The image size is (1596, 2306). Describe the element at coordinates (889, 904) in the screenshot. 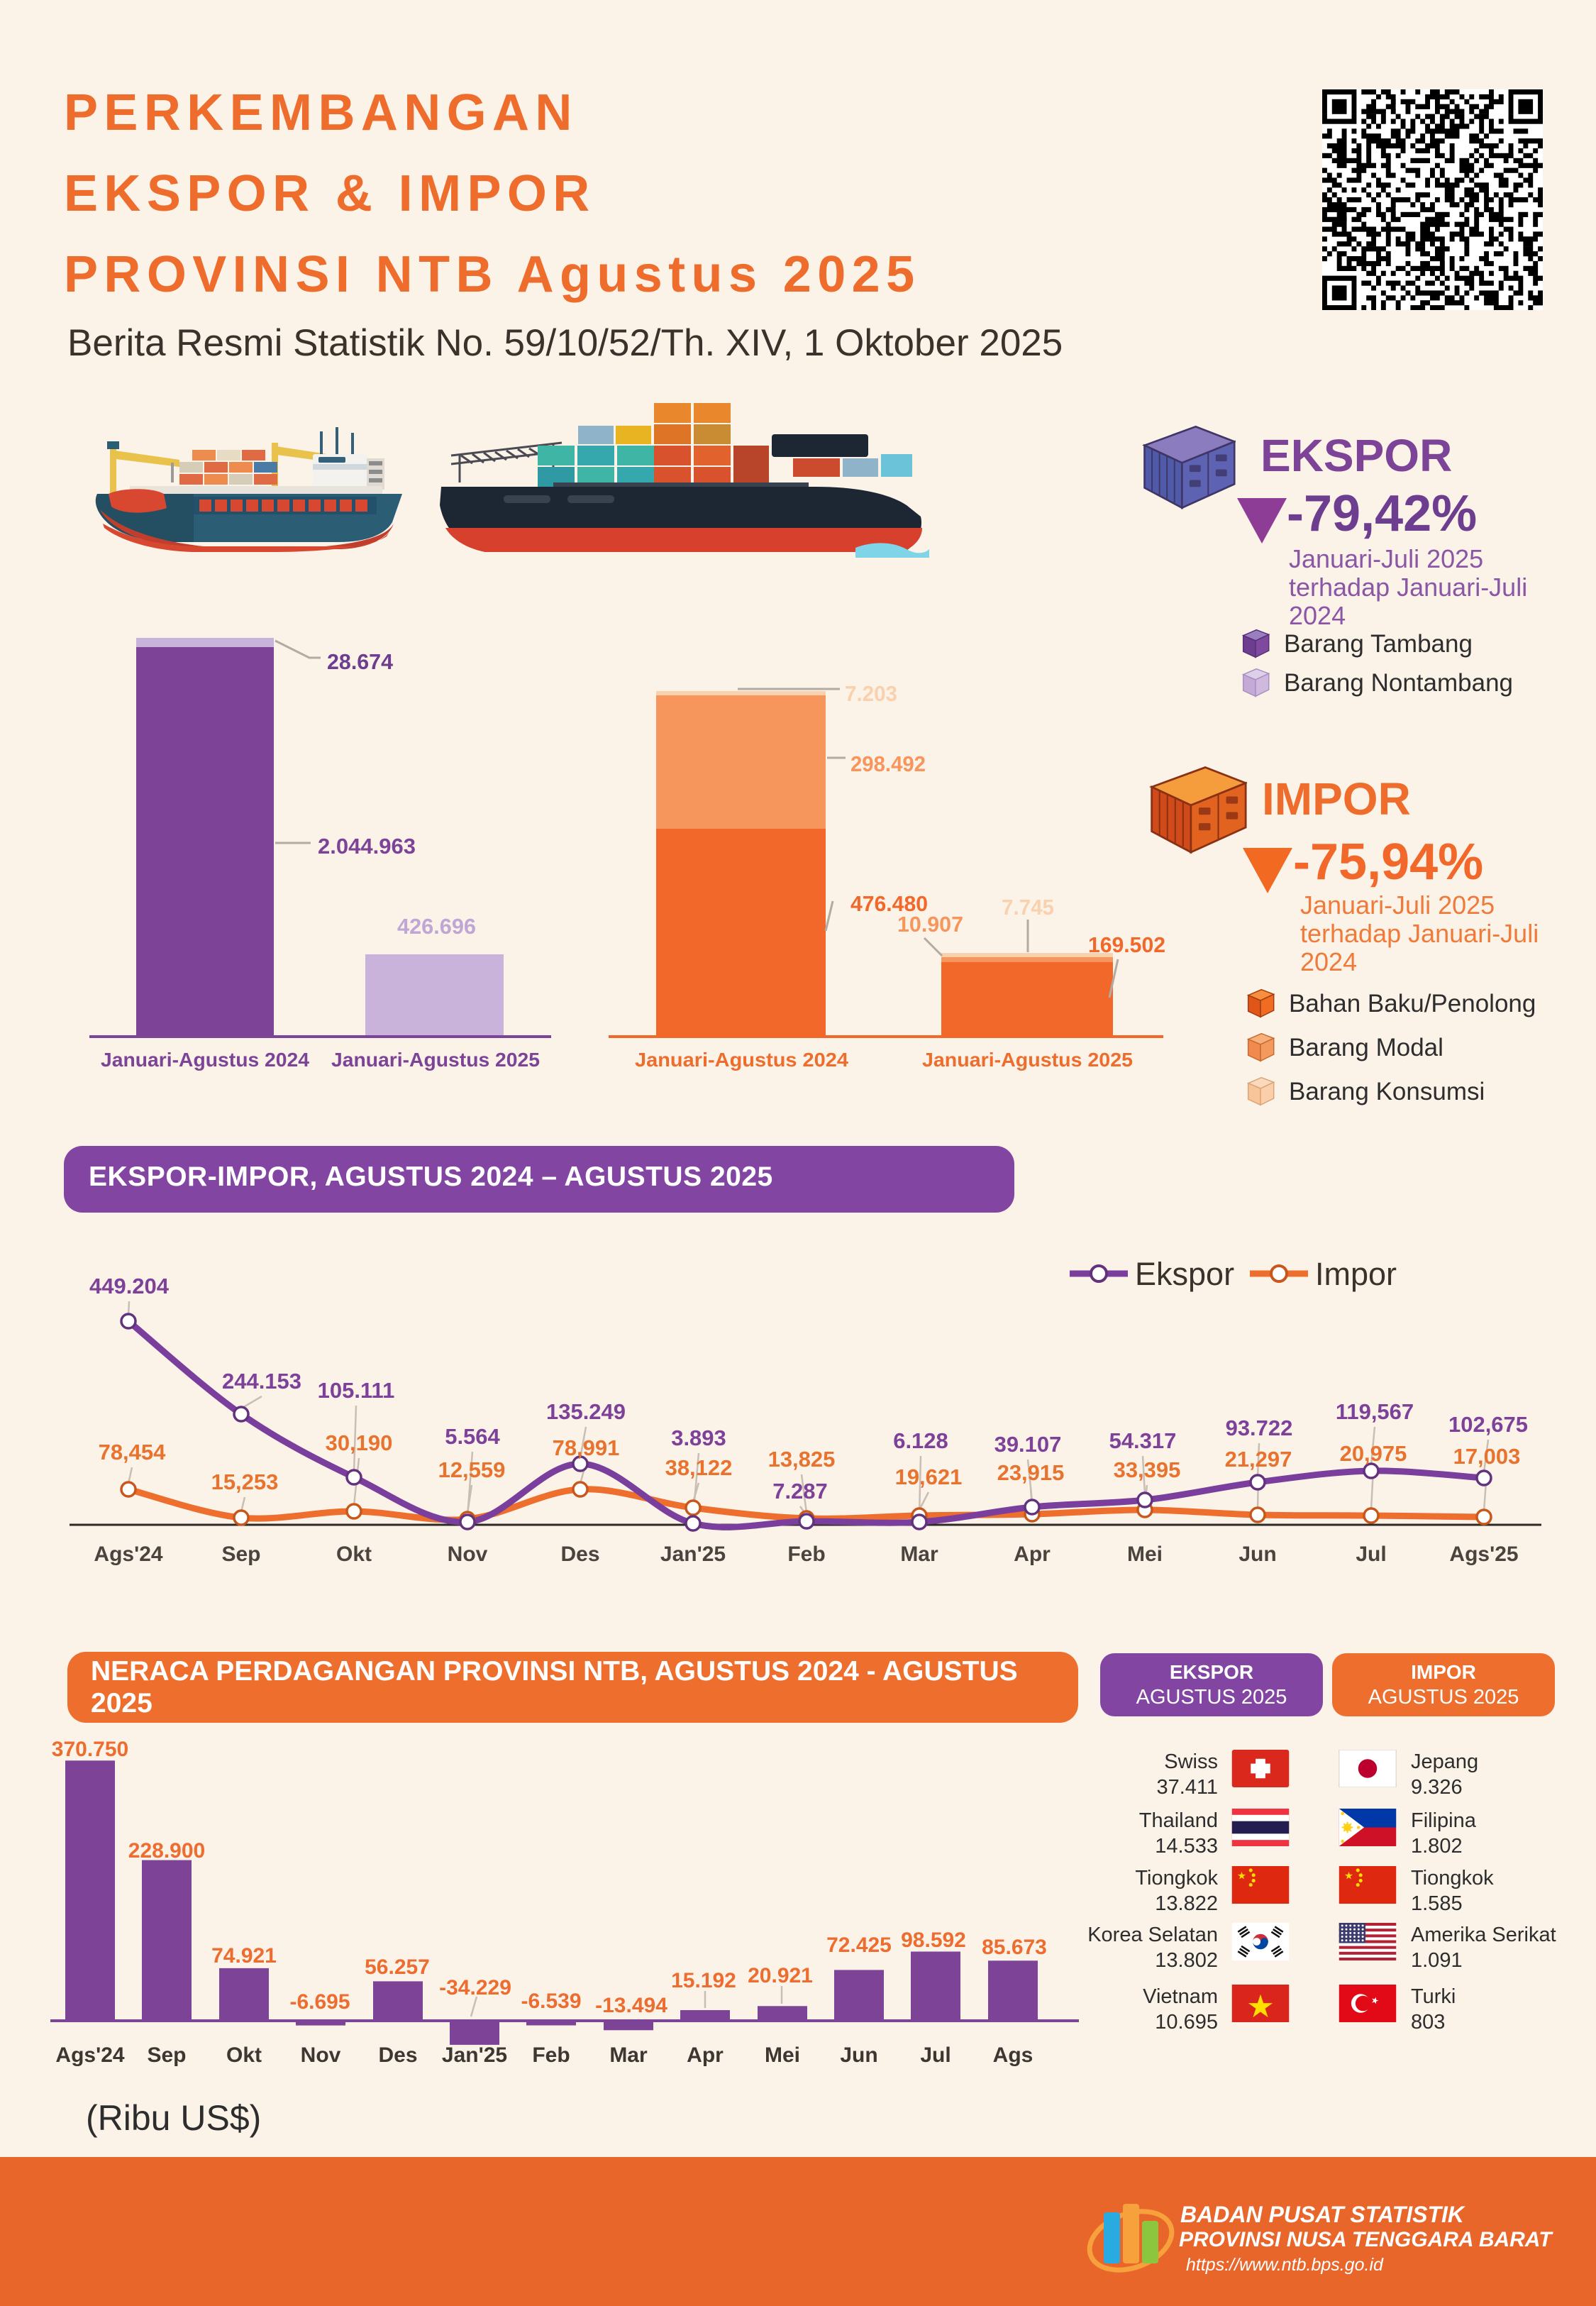

I see `svg-text: 476.480` at that location.